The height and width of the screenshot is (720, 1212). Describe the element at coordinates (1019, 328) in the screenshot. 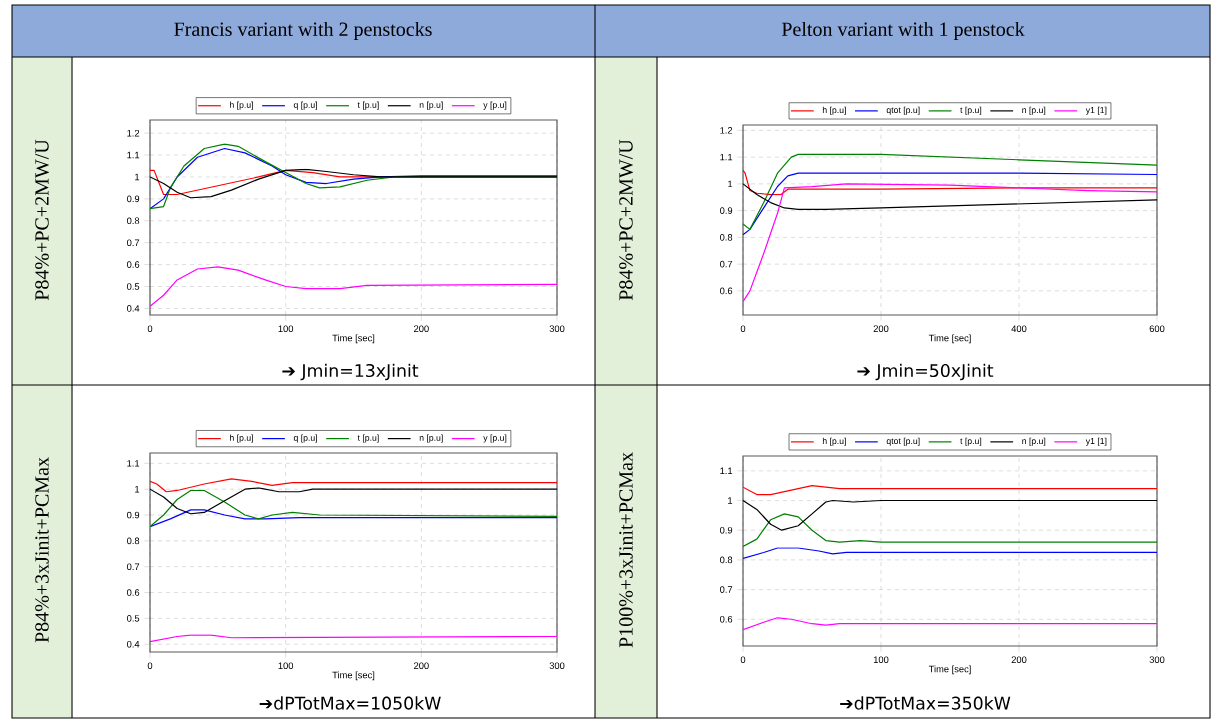

I see `x-tick-label: 400` at that location.